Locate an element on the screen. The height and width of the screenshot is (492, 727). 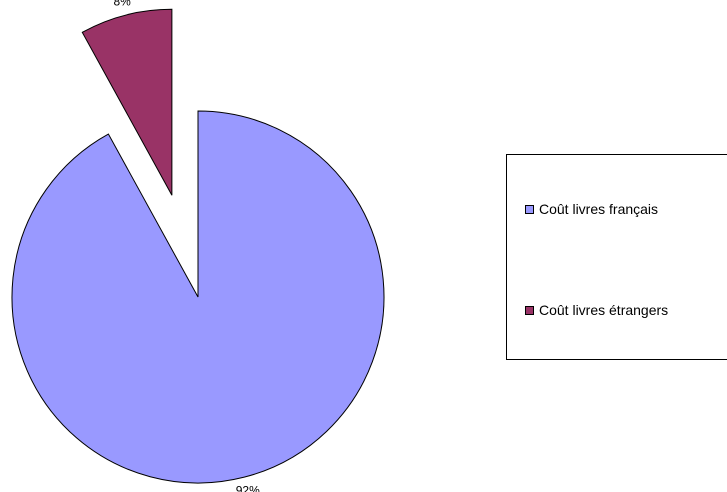
legend-label-etrangers: Coût livres étrangers is located at coordinates (604, 310).